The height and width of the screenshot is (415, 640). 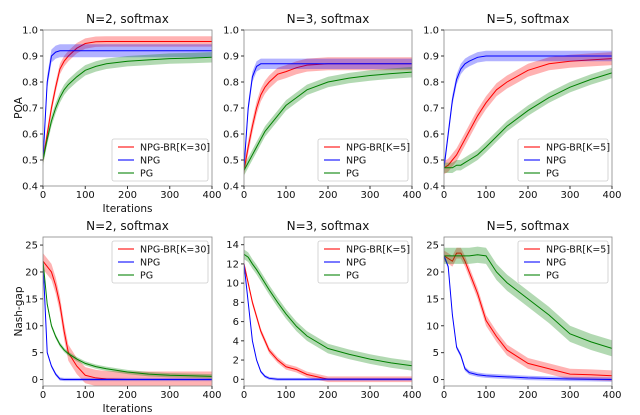 What do you see at coordinates (31, 299) in the screenshot?
I see `y-tick-label: 15` at bounding box center [31, 299].